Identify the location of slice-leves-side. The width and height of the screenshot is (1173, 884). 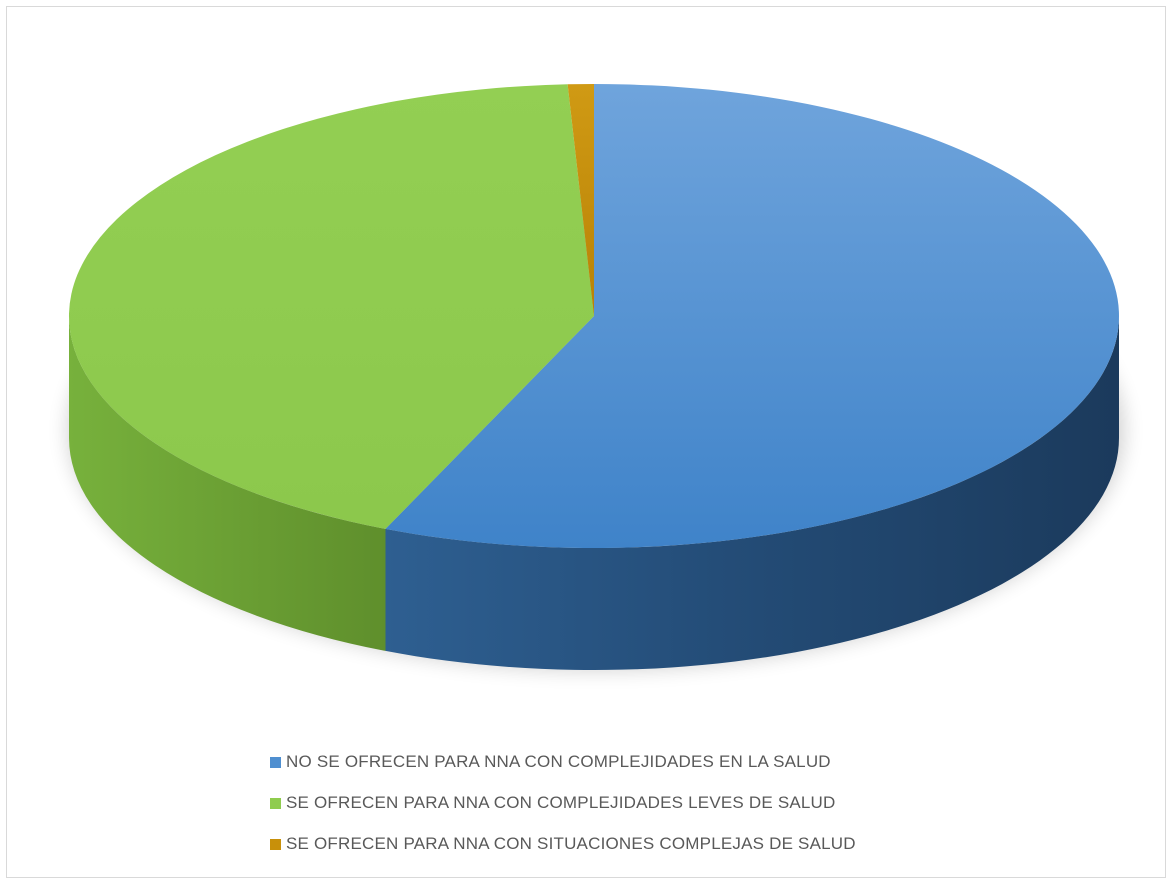
(227, 483).